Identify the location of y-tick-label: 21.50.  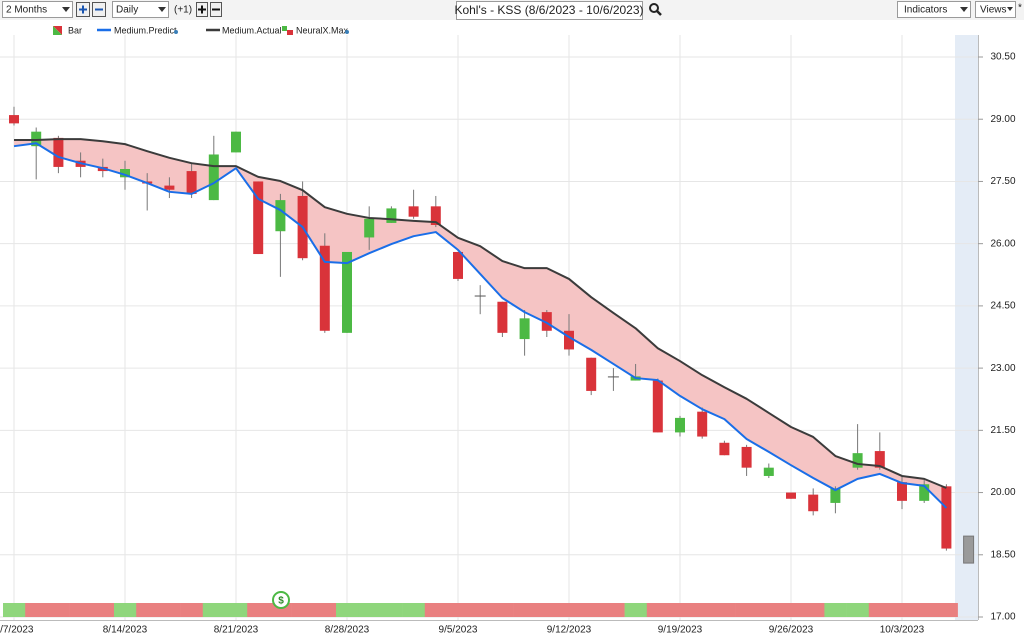
(1002, 430).